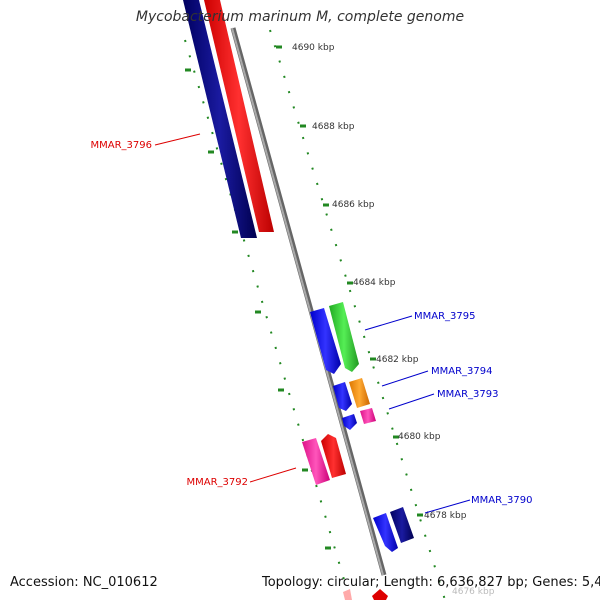 Image resolution: width=600 pixels, height=600 pixels. What do you see at coordinates (445, 316) in the screenshot?
I see `gene-label-3795: MMAR_3795` at bounding box center [445, 316].